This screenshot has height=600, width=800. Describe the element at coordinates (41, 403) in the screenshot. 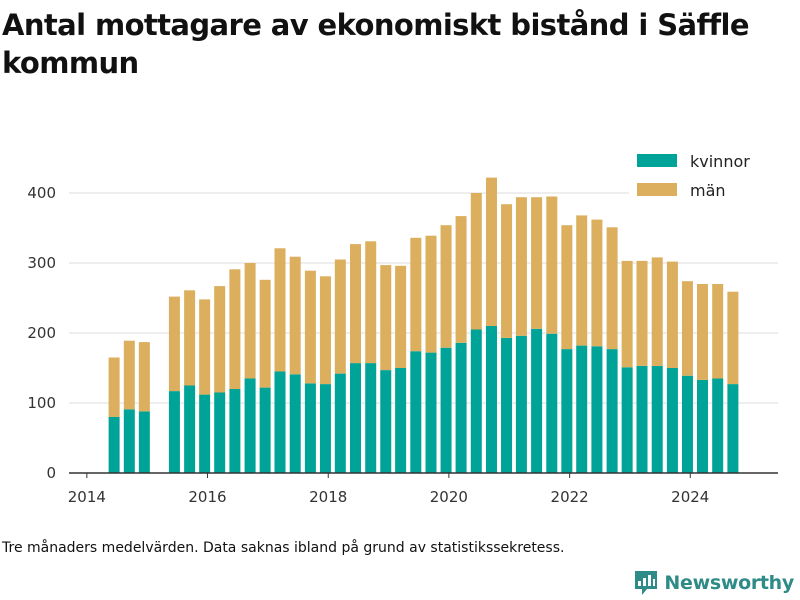

I see `y-tick-label: 100` at that location.